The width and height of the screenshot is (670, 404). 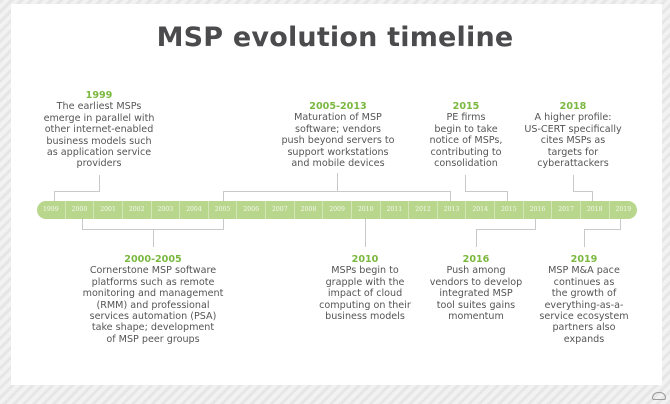 What do you see at coordinates (365, 282) in the screenshot?
I see `event-text-line: grapple with the` at bounding box center [365, 282].